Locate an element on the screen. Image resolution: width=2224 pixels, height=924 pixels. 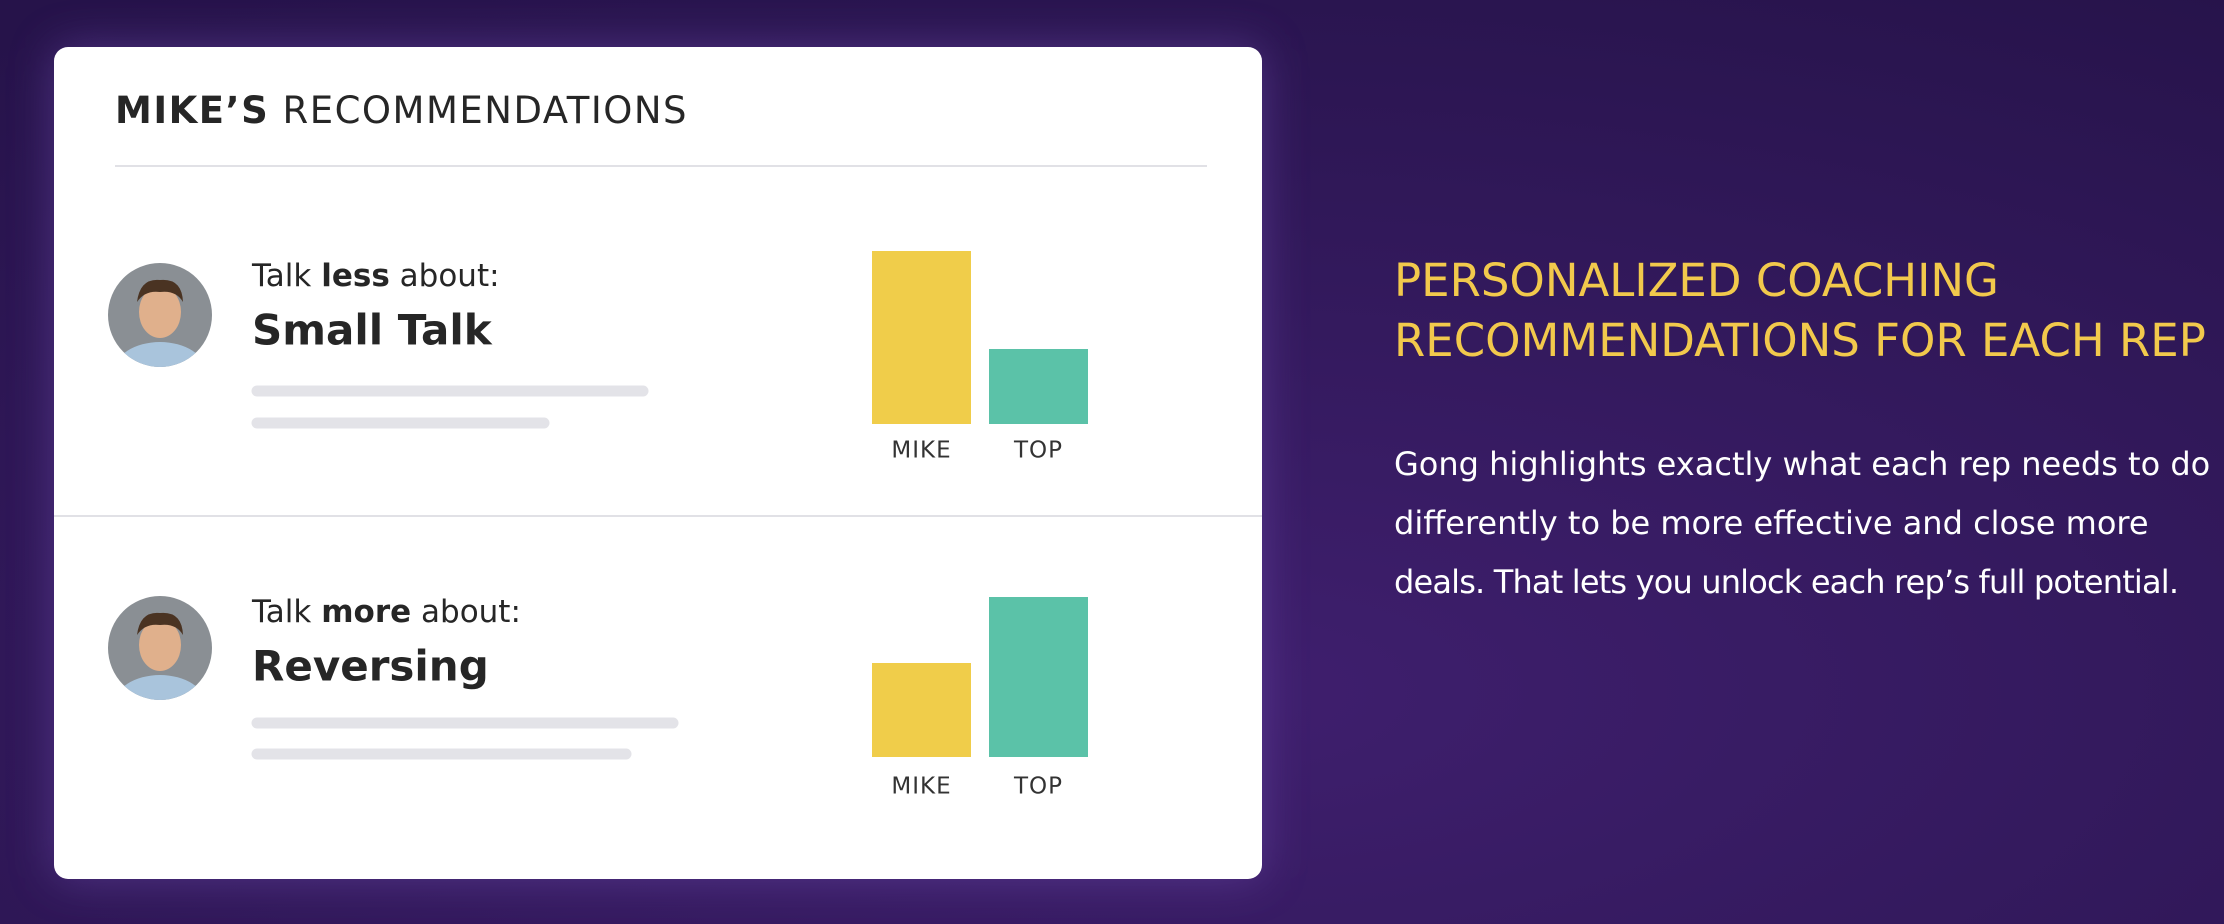
heading-line: RECOMMENDATIONS FOR EACH REP is located at coordinates (1800, 340).